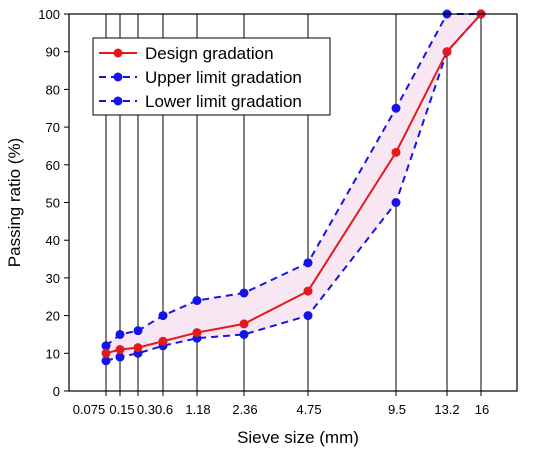 The width and height of the screenshot is (550, 453). Describe the element at coordinates (53, 240) in the screenshot. I see `y-tick-label: 40` at that location.